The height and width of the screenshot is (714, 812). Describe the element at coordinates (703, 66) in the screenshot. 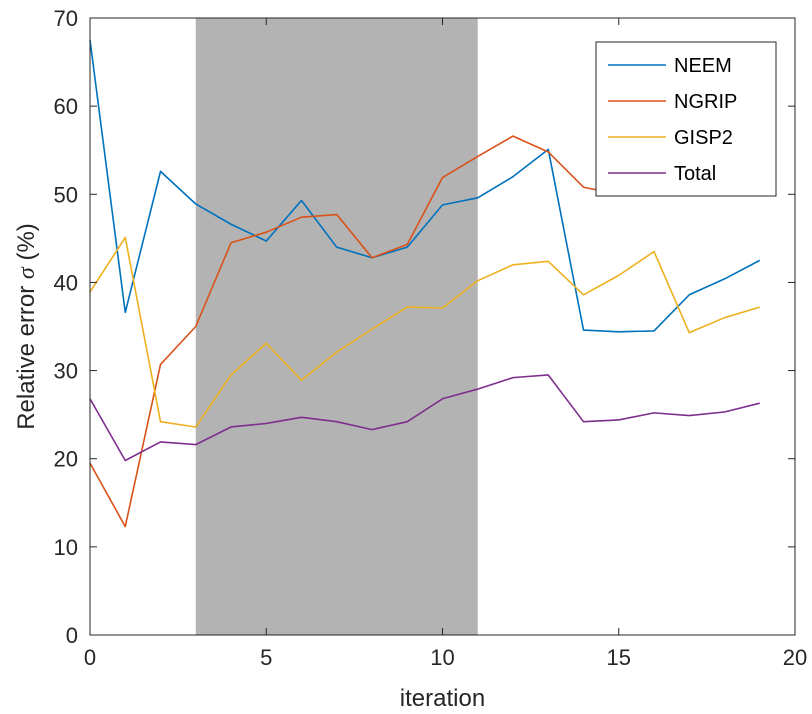

I see `legend-label-neem: NEEM` at that location.